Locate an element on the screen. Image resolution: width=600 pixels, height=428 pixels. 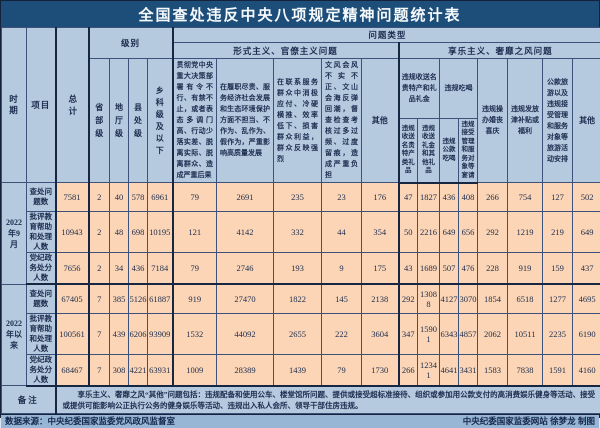
stat-cell: 40 is located at coordinates (119, 197).